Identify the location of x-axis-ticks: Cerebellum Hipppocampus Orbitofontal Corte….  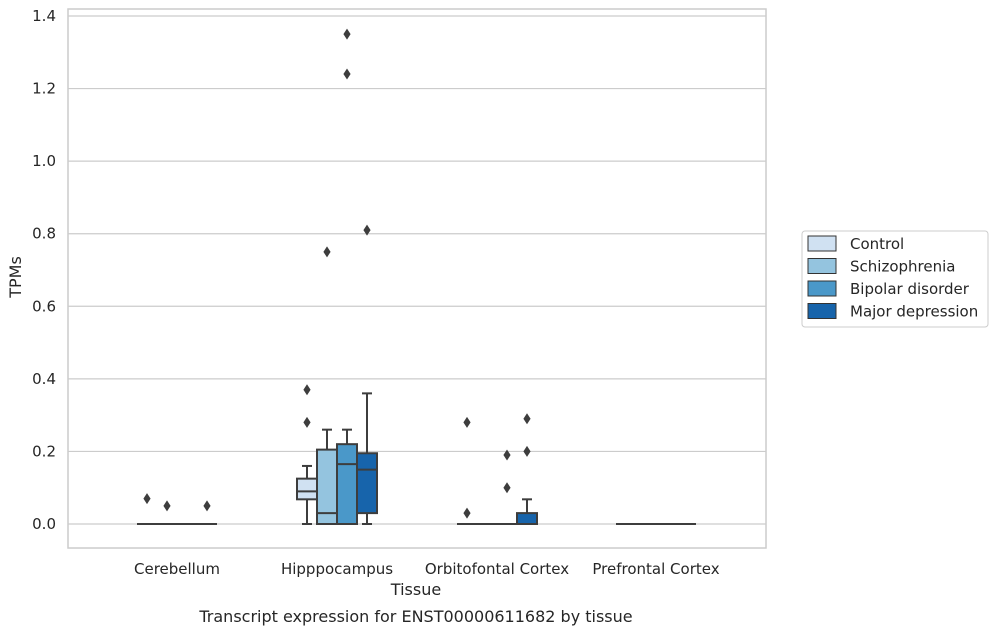
(427, 569).